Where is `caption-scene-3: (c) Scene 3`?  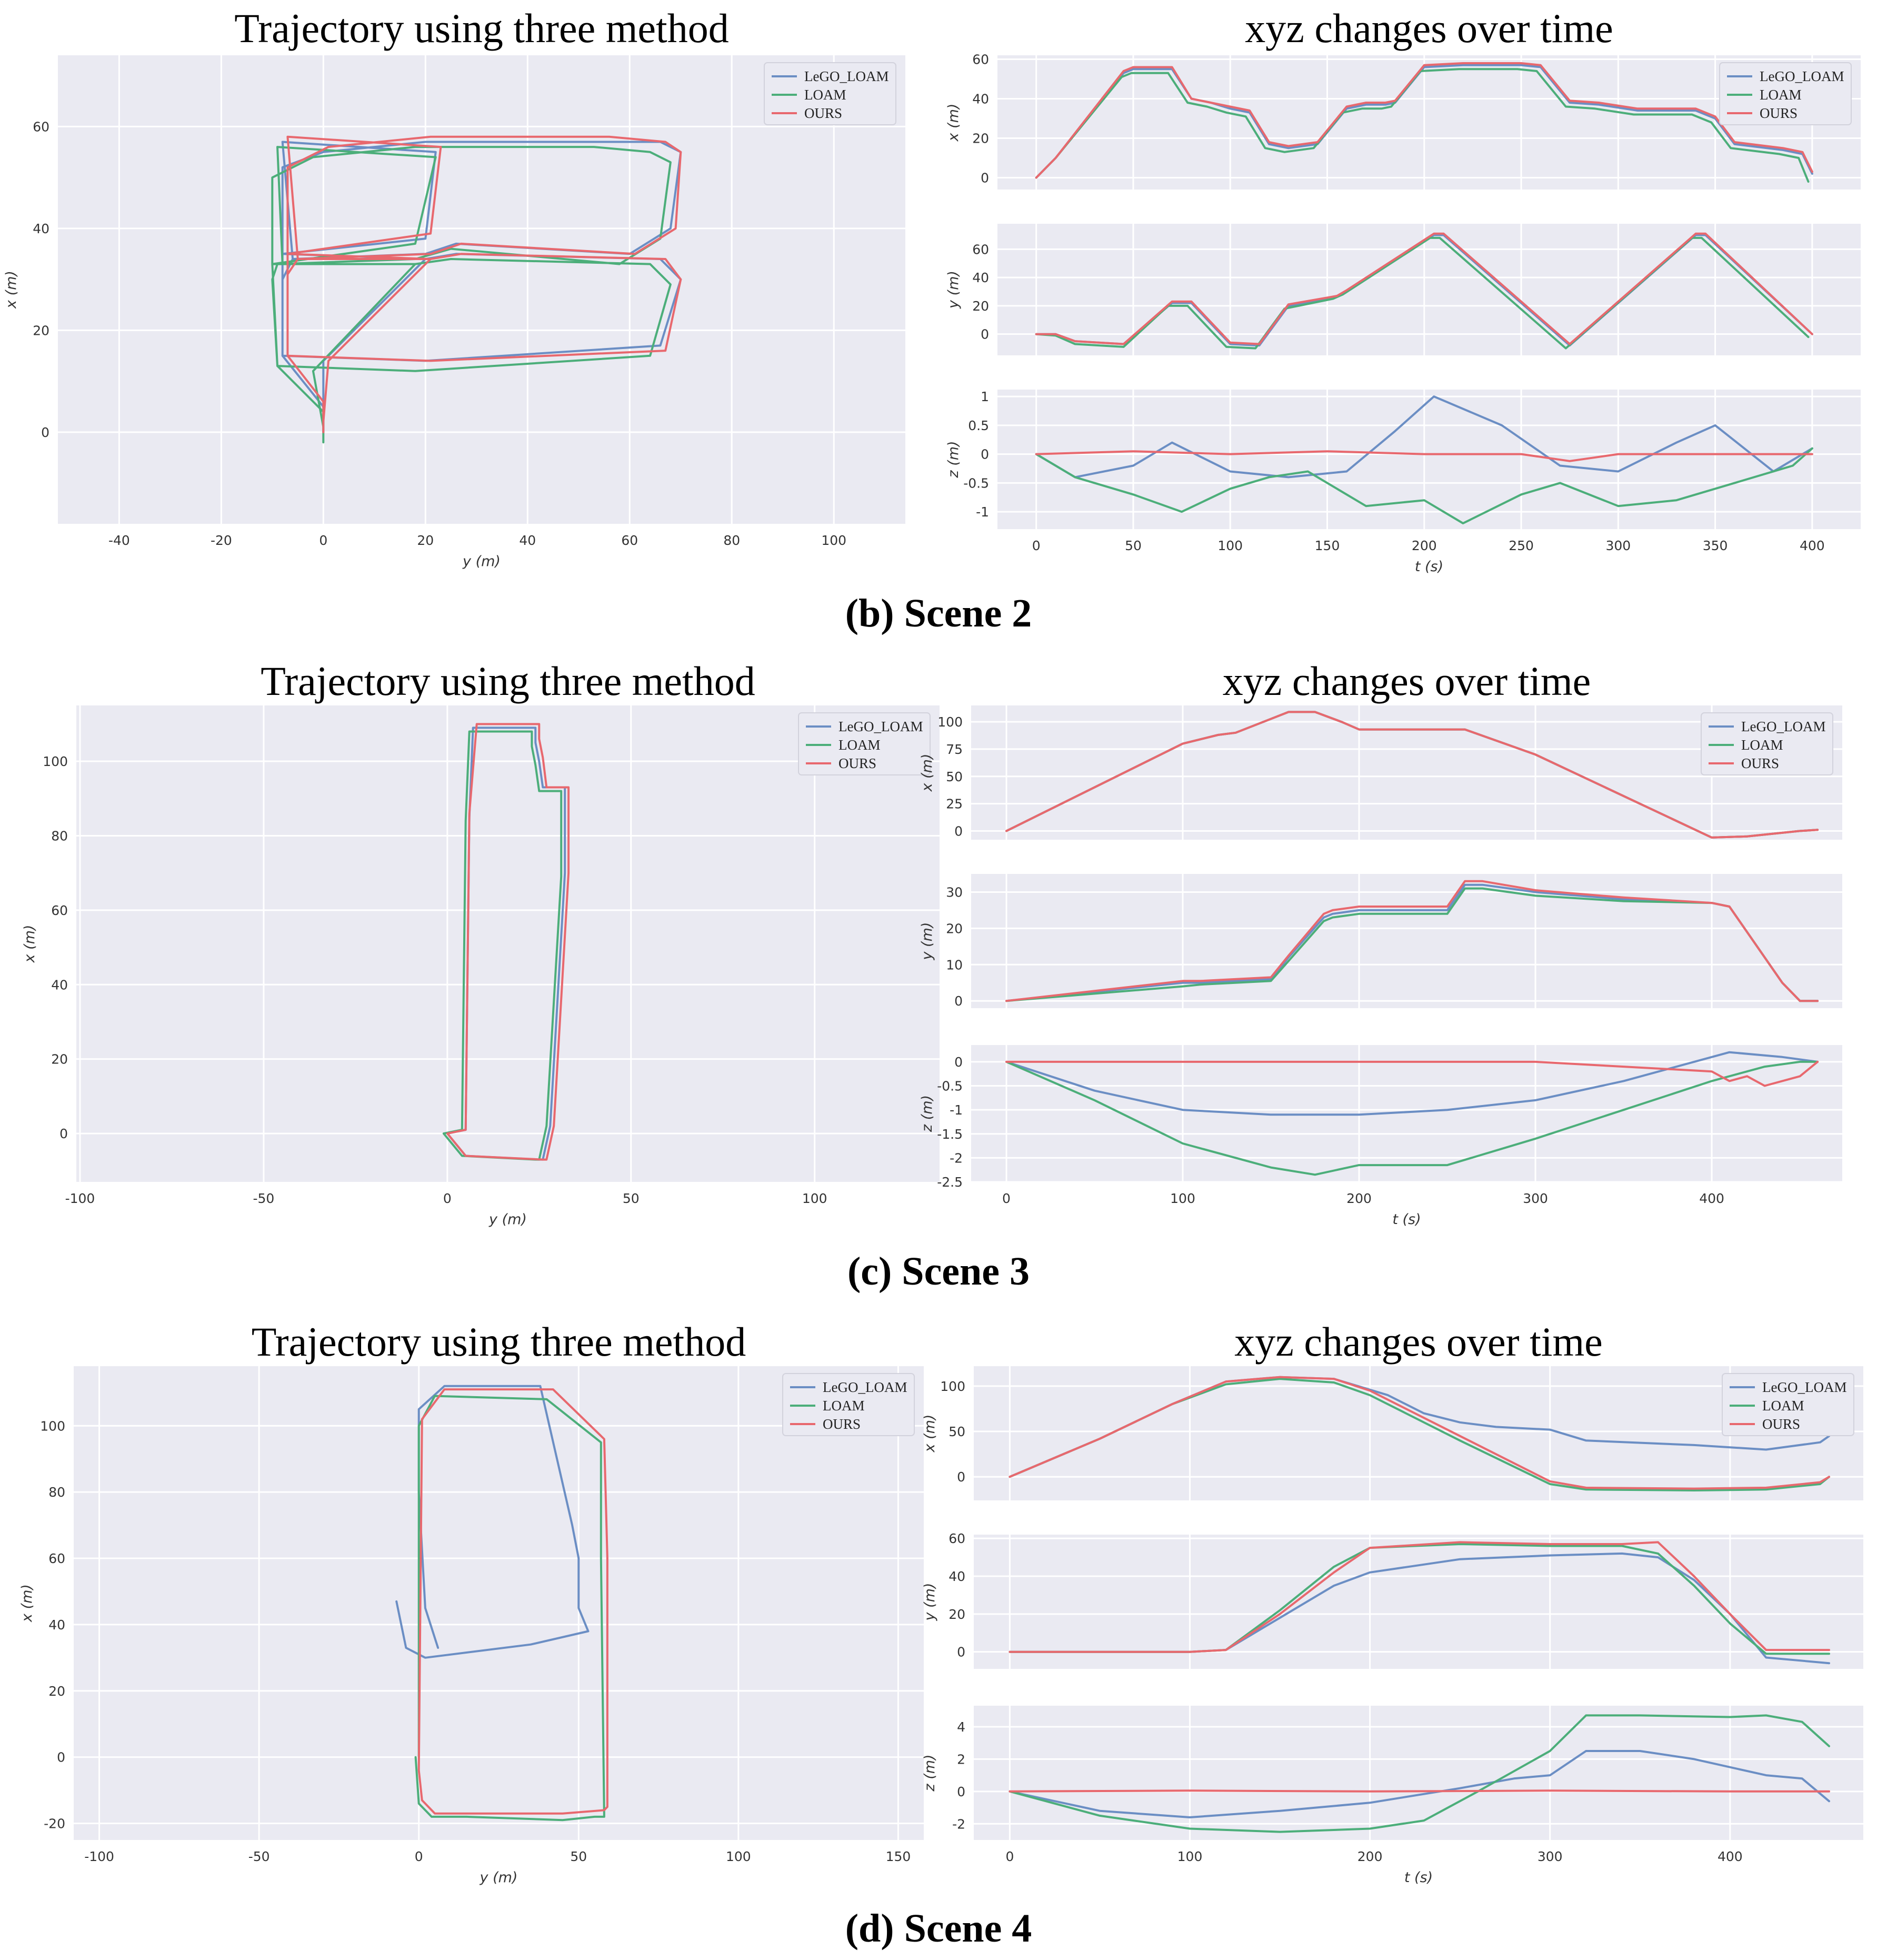
caption-scene-3: (c) Scene 3 is located at coordinates (938, 1271).